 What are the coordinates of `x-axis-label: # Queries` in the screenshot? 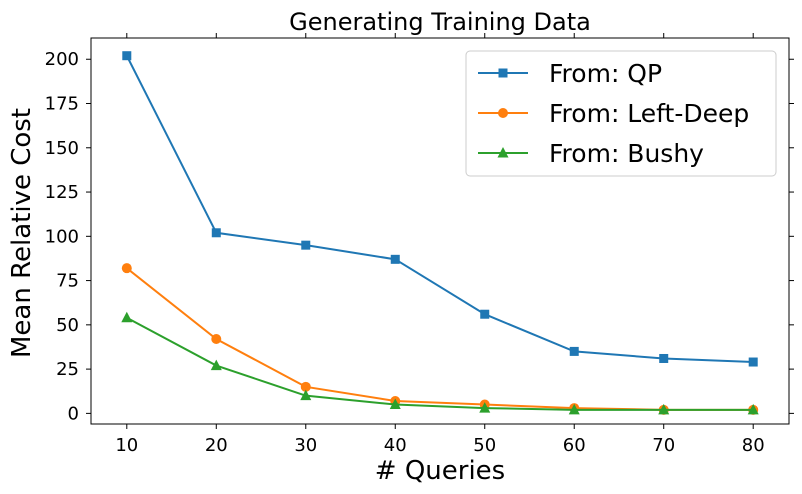 It's located at (440, 471).